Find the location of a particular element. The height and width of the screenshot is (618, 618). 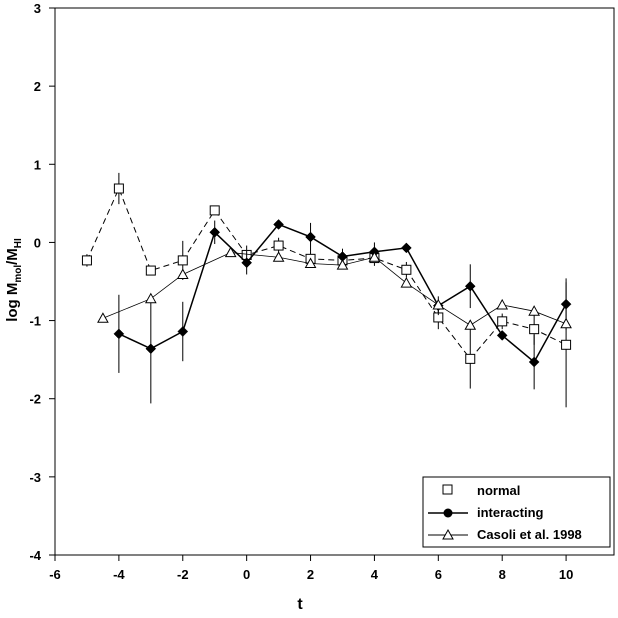

legend-marker-filled-icon is located at coordinates (448, 513).